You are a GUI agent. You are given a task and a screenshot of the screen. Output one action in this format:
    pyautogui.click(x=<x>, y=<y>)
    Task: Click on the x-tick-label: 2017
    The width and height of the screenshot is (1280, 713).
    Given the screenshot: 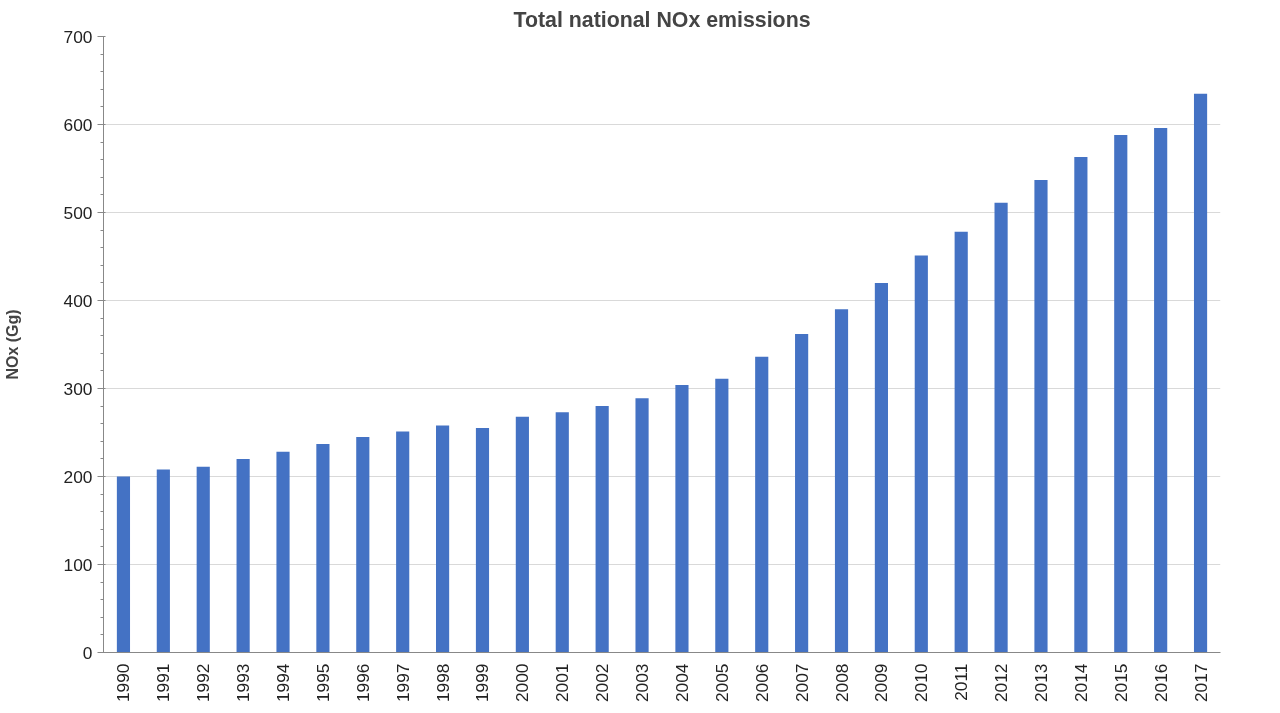 What is the action you would take?
    pyautogui.click(x=1200, y=683)
    